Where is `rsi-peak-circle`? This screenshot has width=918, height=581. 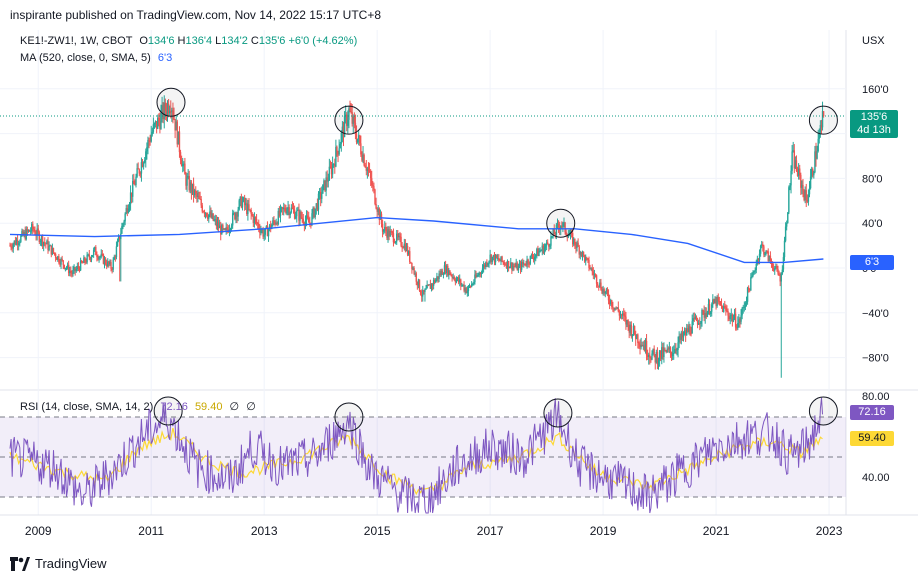
rsi-peak-circle is located at coordinates (823, 411).